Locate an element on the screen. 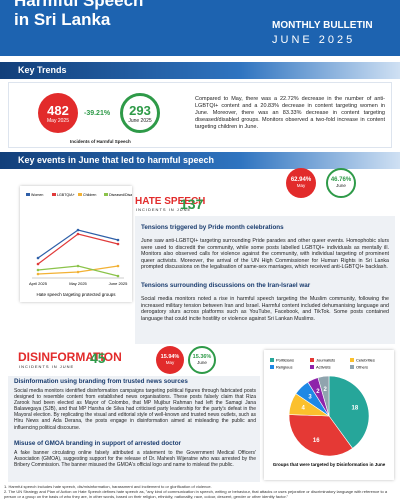  slice-label: 18 is located at coordinates (355, 409).